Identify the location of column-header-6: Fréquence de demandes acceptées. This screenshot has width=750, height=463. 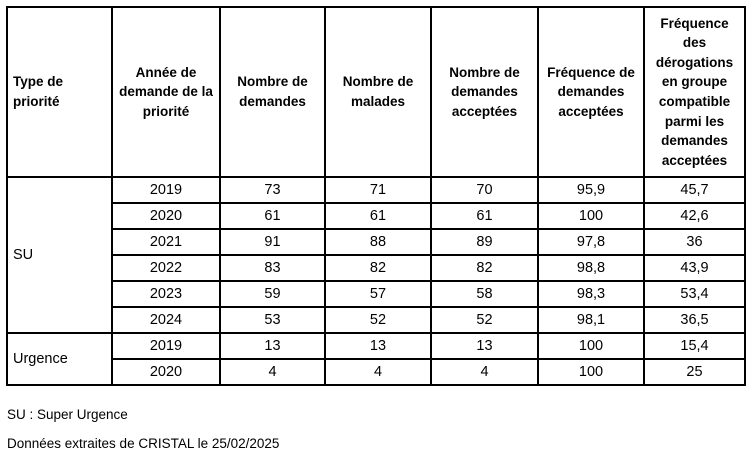
(591, 92).